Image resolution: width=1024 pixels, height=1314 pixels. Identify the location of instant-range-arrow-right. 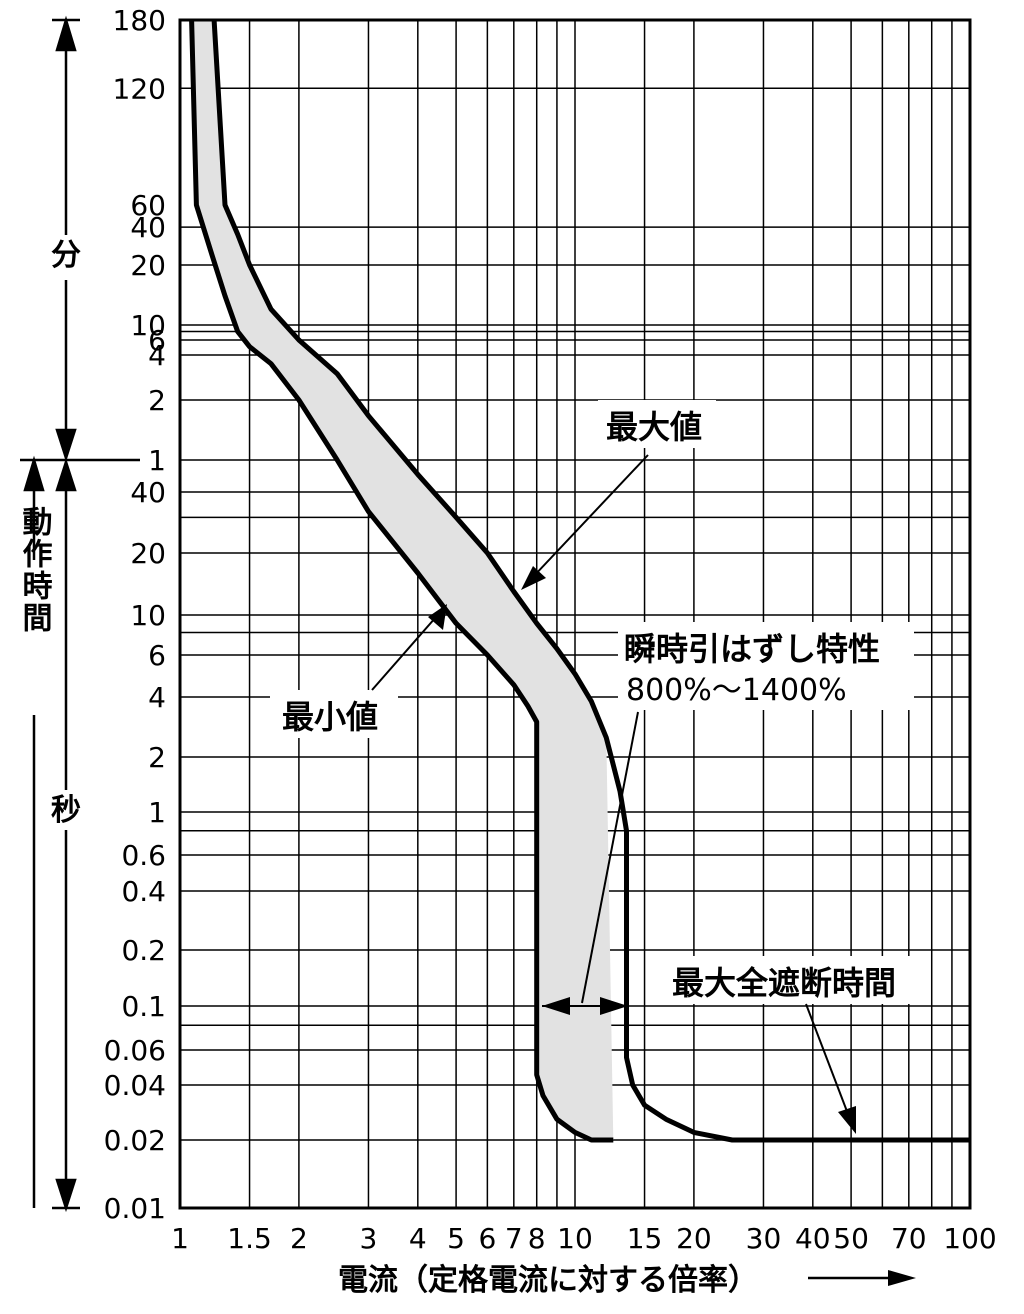
(614, 1006).